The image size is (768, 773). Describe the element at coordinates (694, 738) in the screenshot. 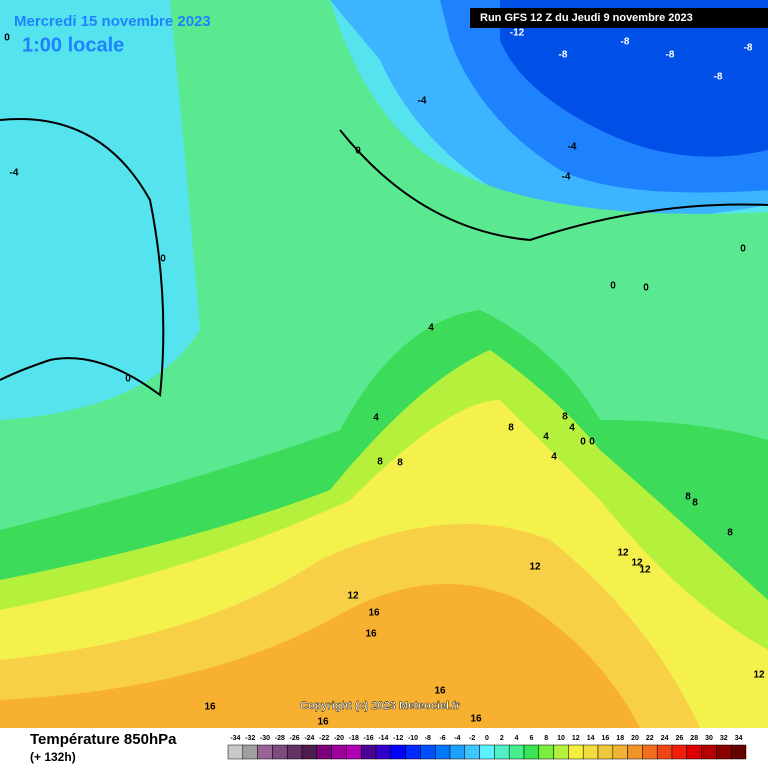

I see `colorbar-label: 28` at that location.